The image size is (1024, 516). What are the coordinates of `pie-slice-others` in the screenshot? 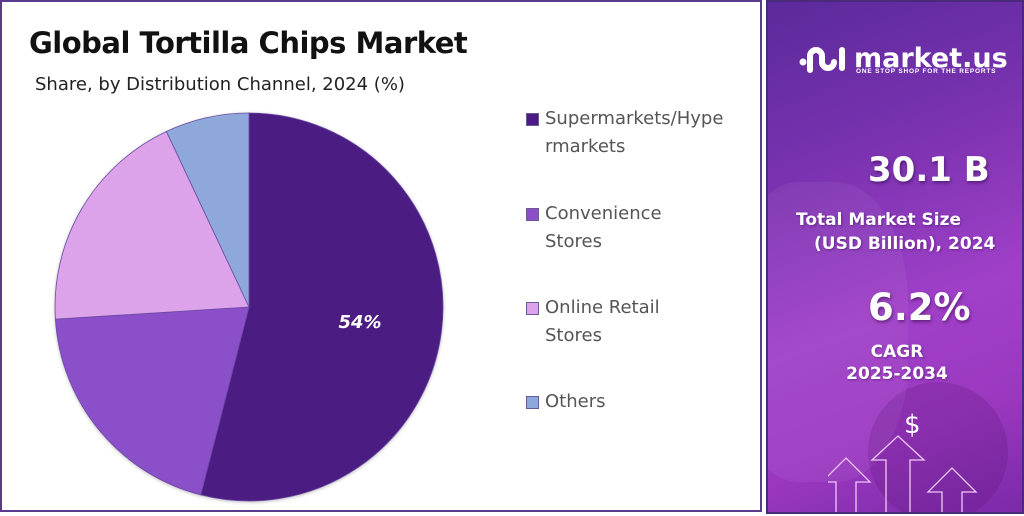 It's located at (207, 210).